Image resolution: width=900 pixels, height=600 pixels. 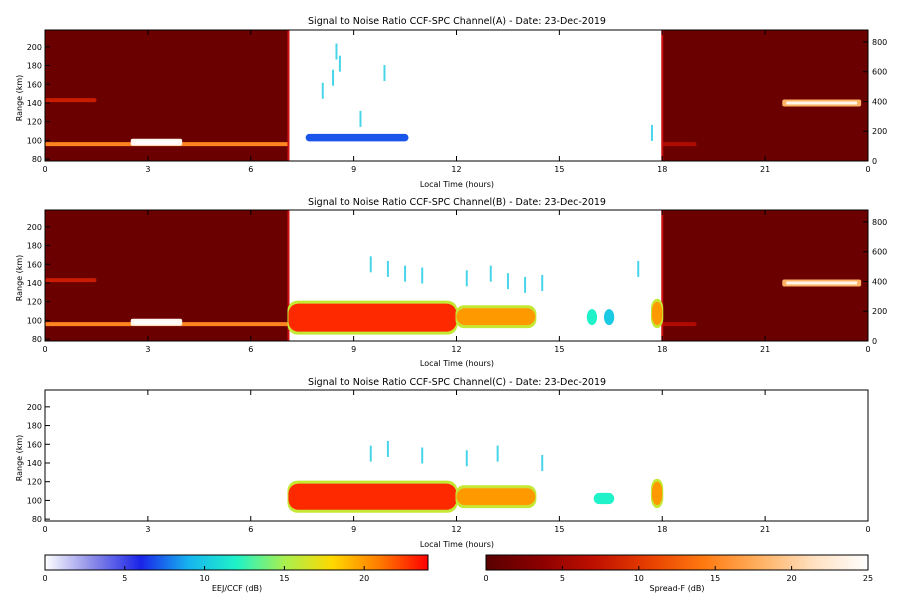 I want to click on right-tick-label: 200, so click(x=879, y=311).